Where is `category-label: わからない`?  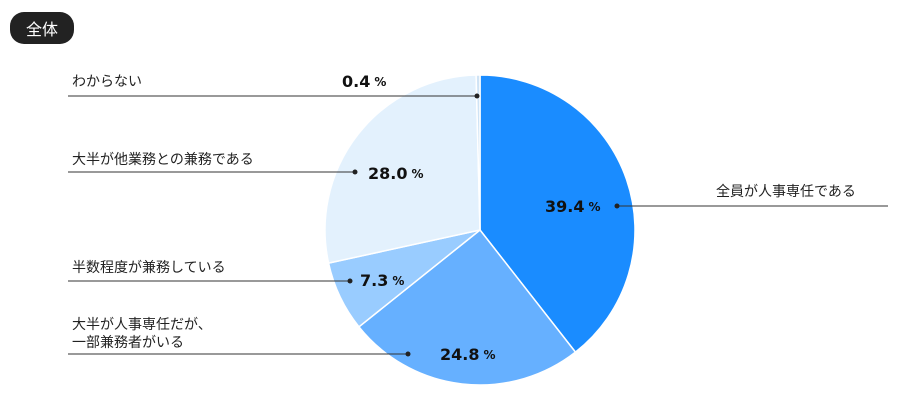
category-label: わからない is located at coordinates (107, 82).